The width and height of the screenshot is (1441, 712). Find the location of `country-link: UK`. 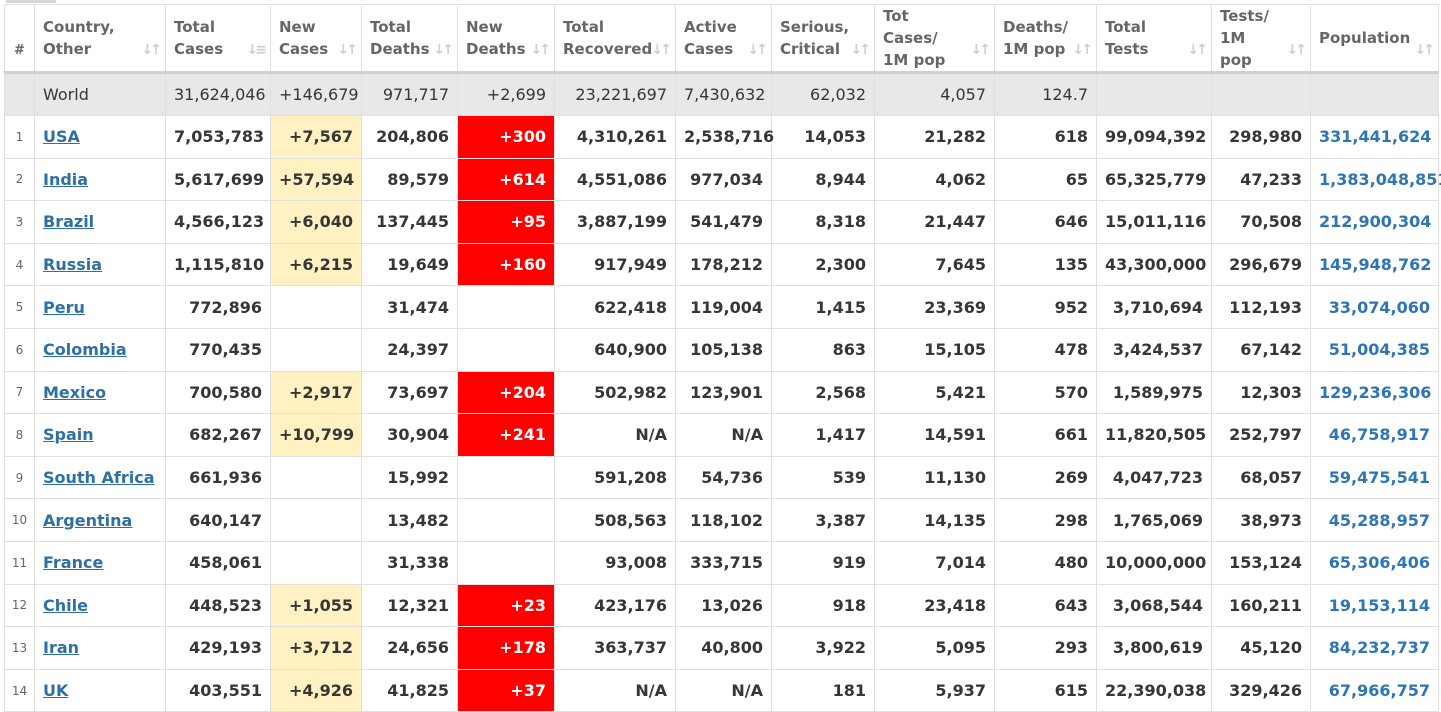

country-link: UK is located at coordinates (56, 691).